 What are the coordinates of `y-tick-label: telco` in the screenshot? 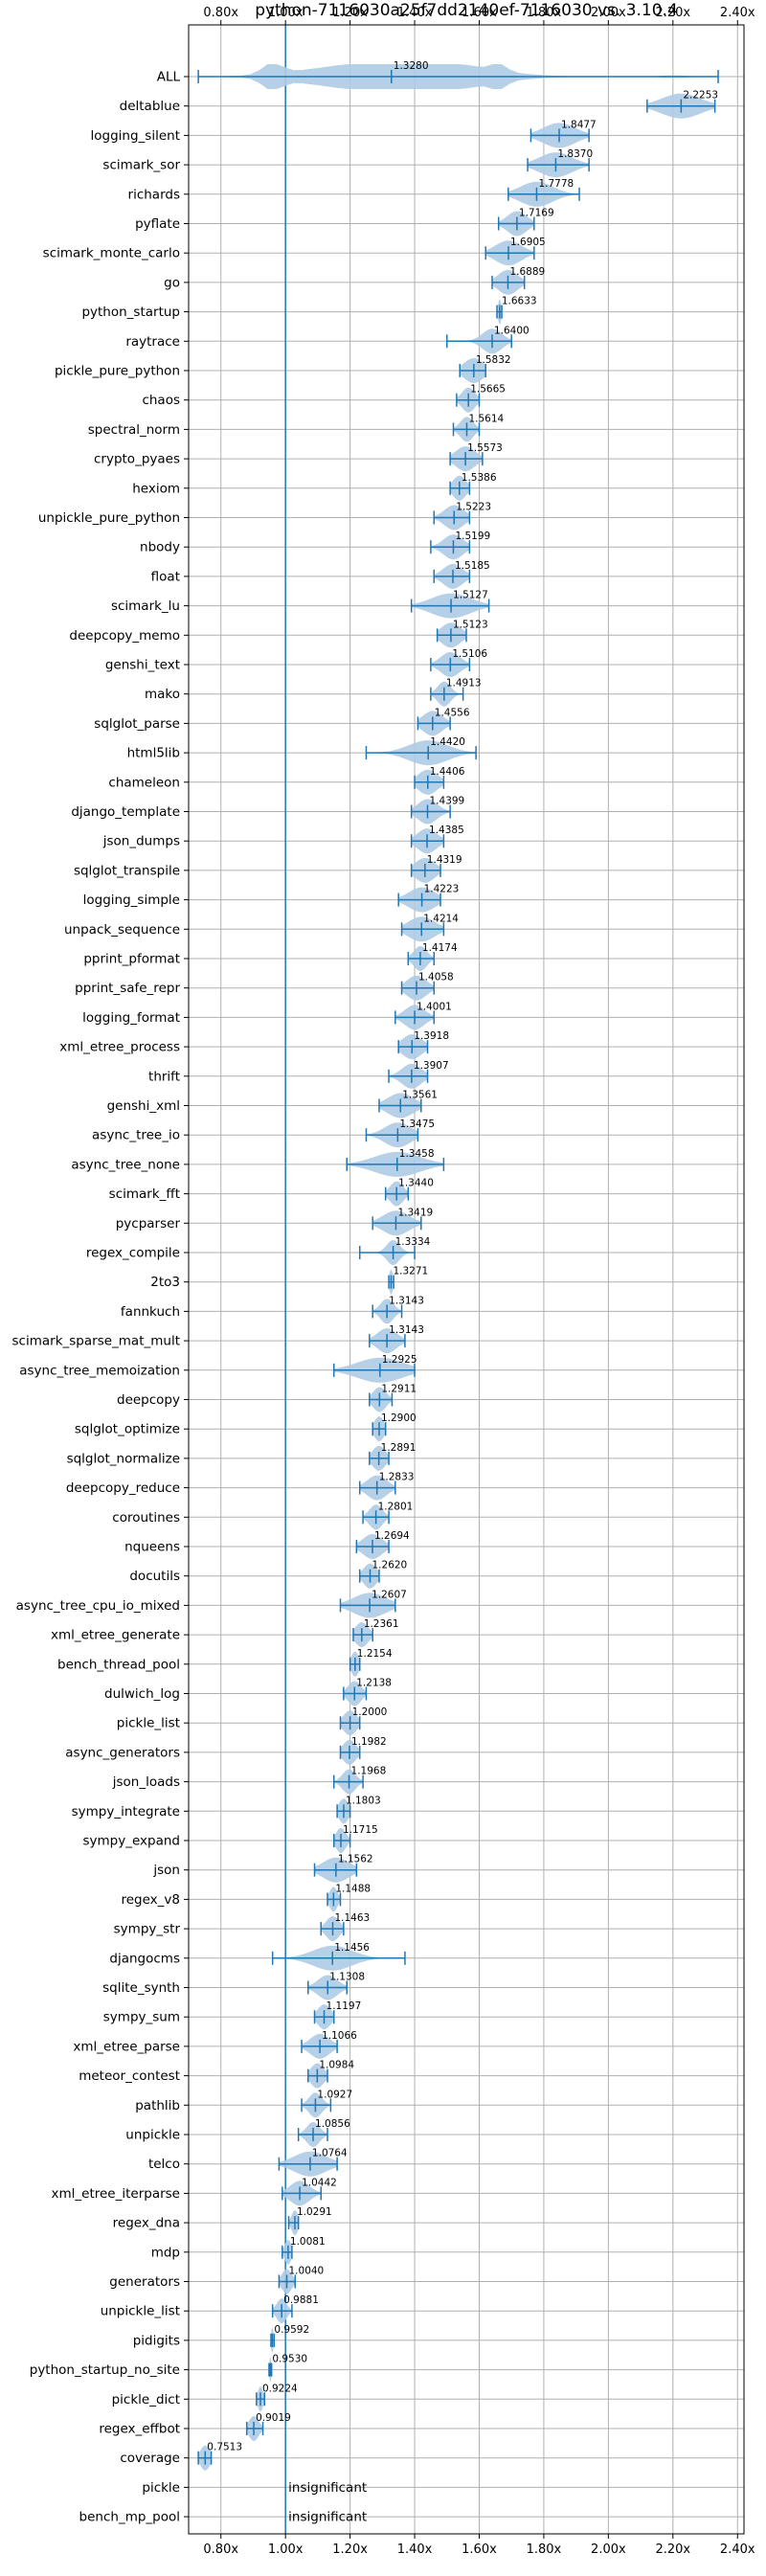 It's located at (164, 2164).